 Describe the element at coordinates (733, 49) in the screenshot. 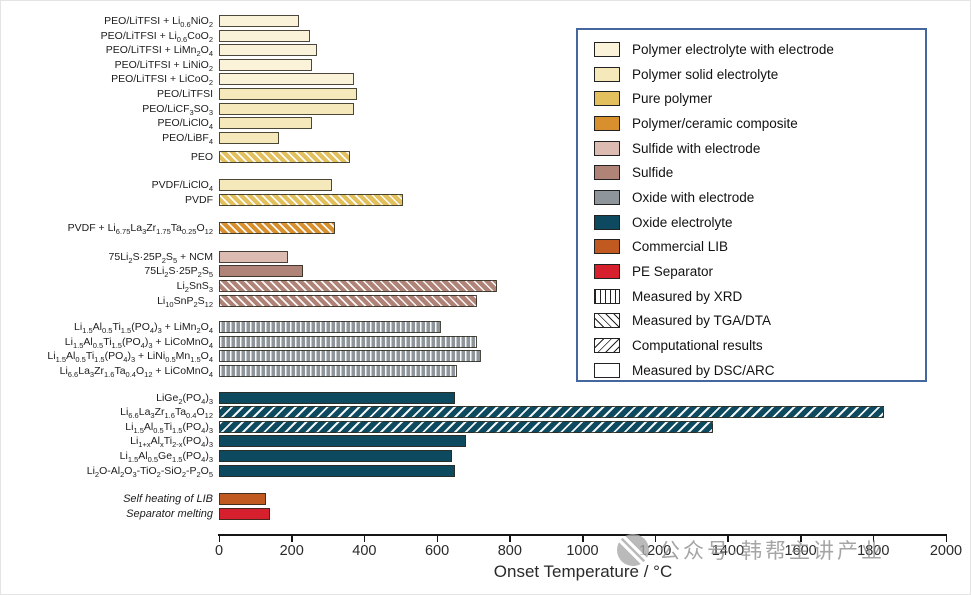

I see `legend-label: Polymer electrolyte with electrode` at that location.